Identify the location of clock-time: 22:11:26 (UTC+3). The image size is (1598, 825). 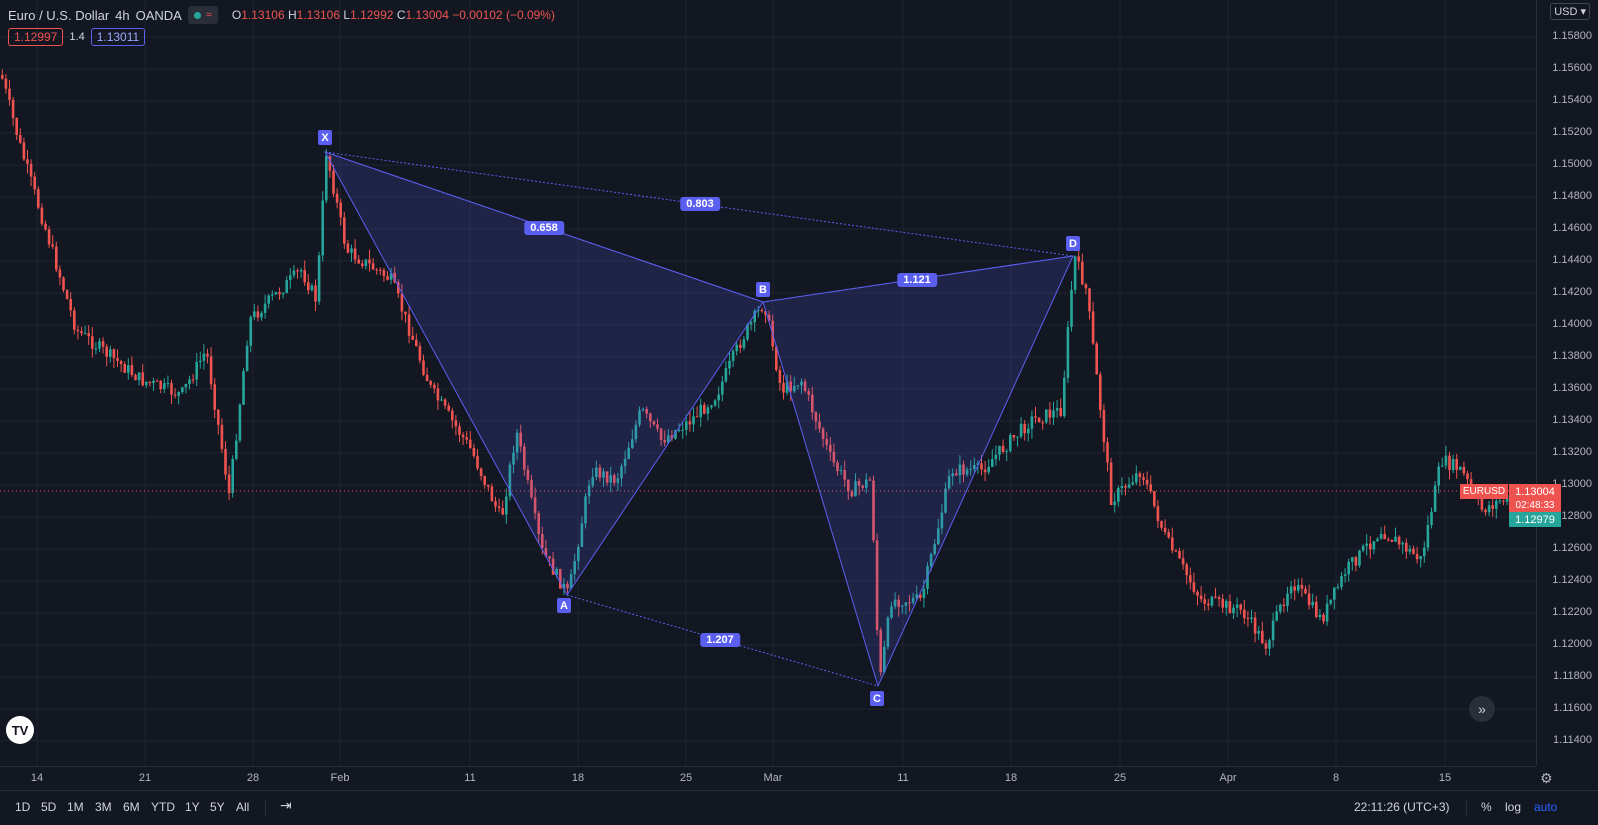
(1402, 807).